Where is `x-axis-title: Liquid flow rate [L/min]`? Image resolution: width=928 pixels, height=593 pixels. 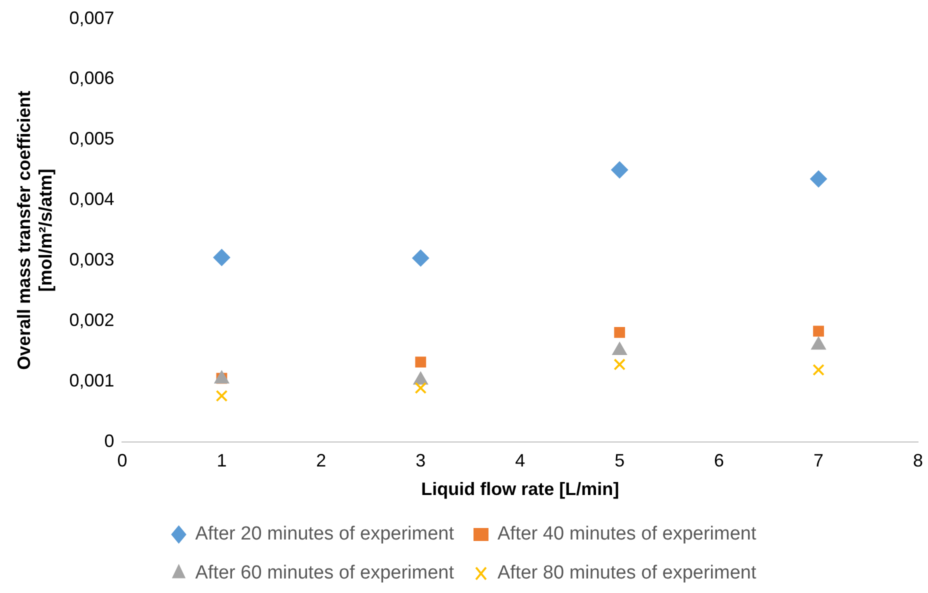 x-axis-title: Liquid flow rate [L/min] is located at coordinates (520, 489).